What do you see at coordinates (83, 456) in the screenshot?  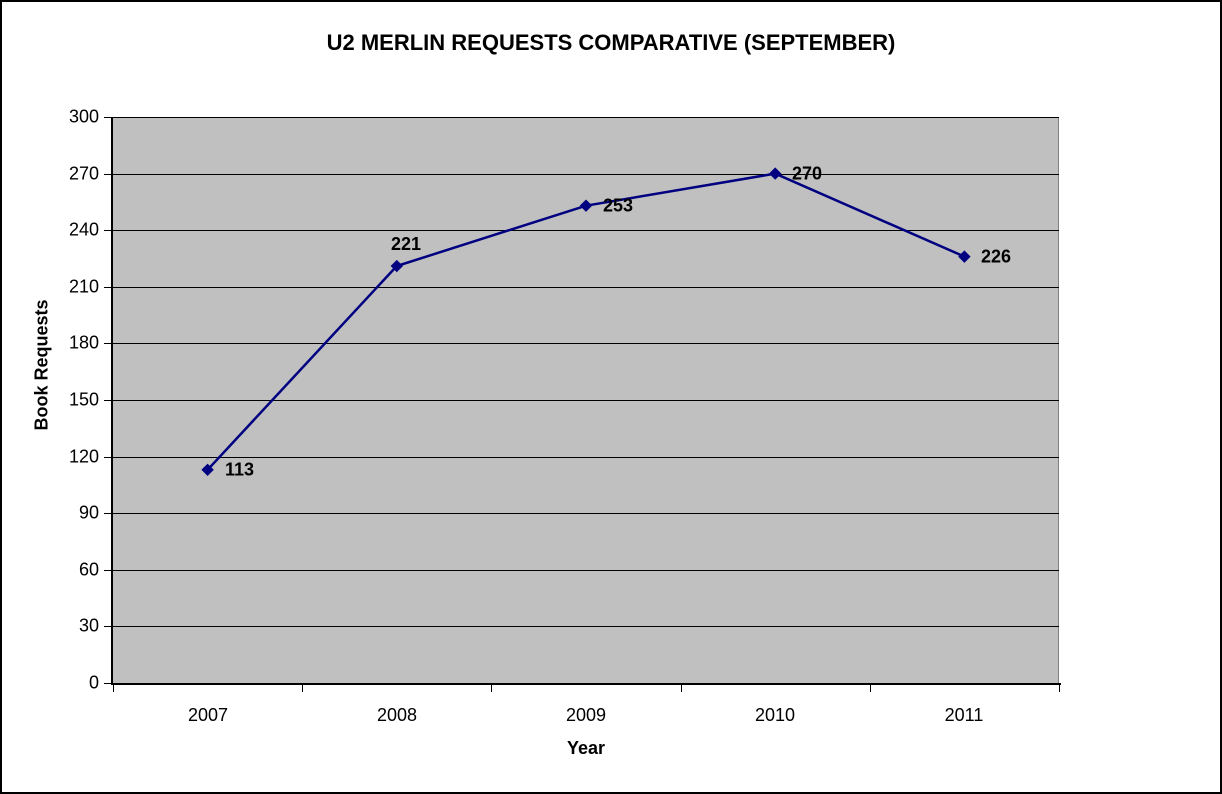 I see `y-tick-label: 120` at bounding box center [83, 456].